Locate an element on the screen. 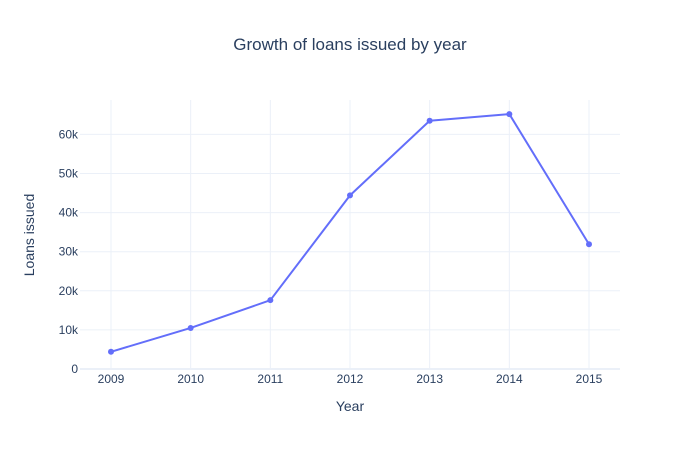  x-tick-label: 2013 is located at coordinates (429, 379).